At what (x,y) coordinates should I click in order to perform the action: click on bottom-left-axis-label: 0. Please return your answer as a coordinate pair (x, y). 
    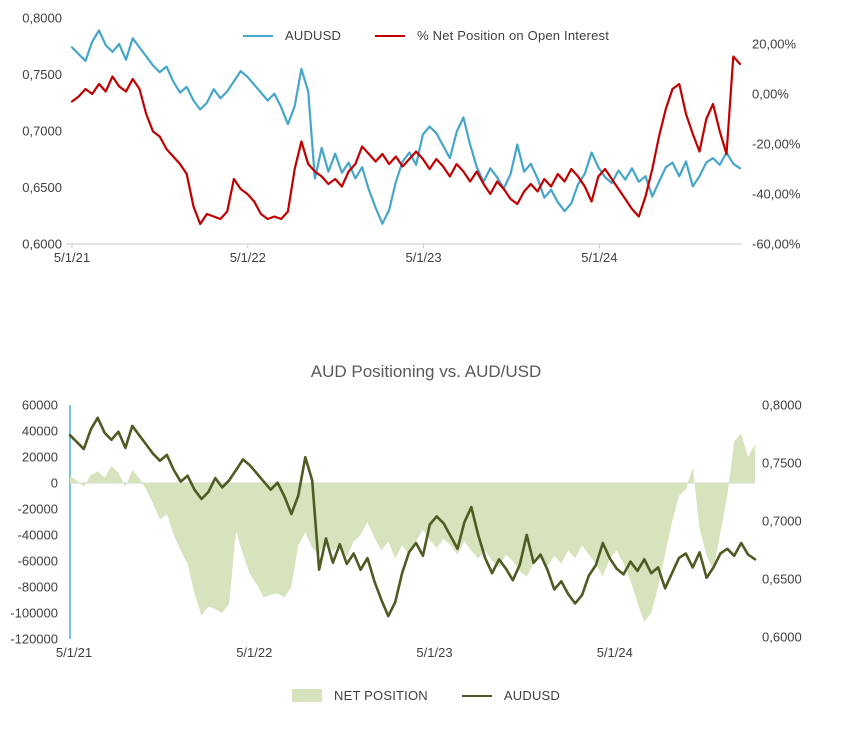
    Looking at the image, I should click on (54, 483).